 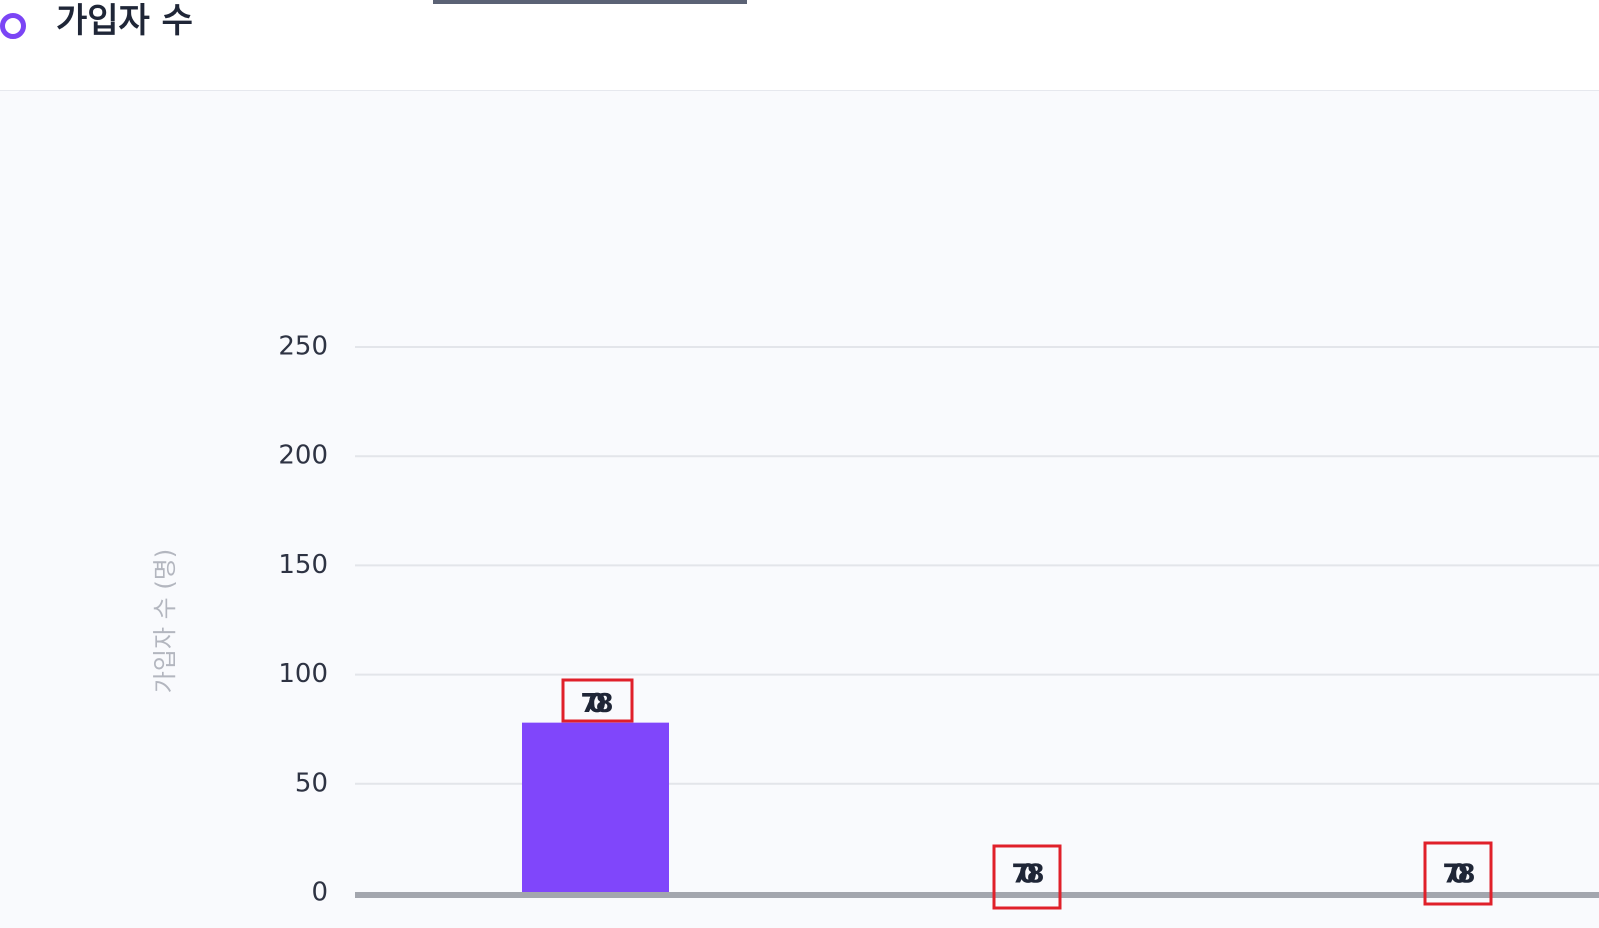 I want to click on header: 가입자 수, so click(x=799, y=45).